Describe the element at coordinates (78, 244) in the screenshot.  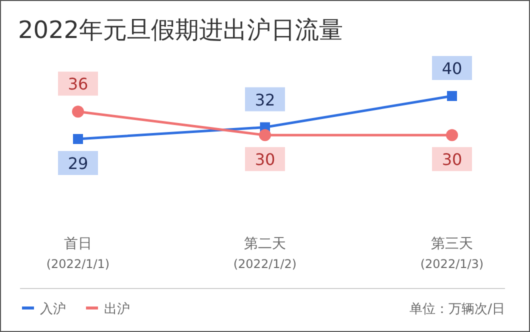
I see `x-tick: 首日` at that location.